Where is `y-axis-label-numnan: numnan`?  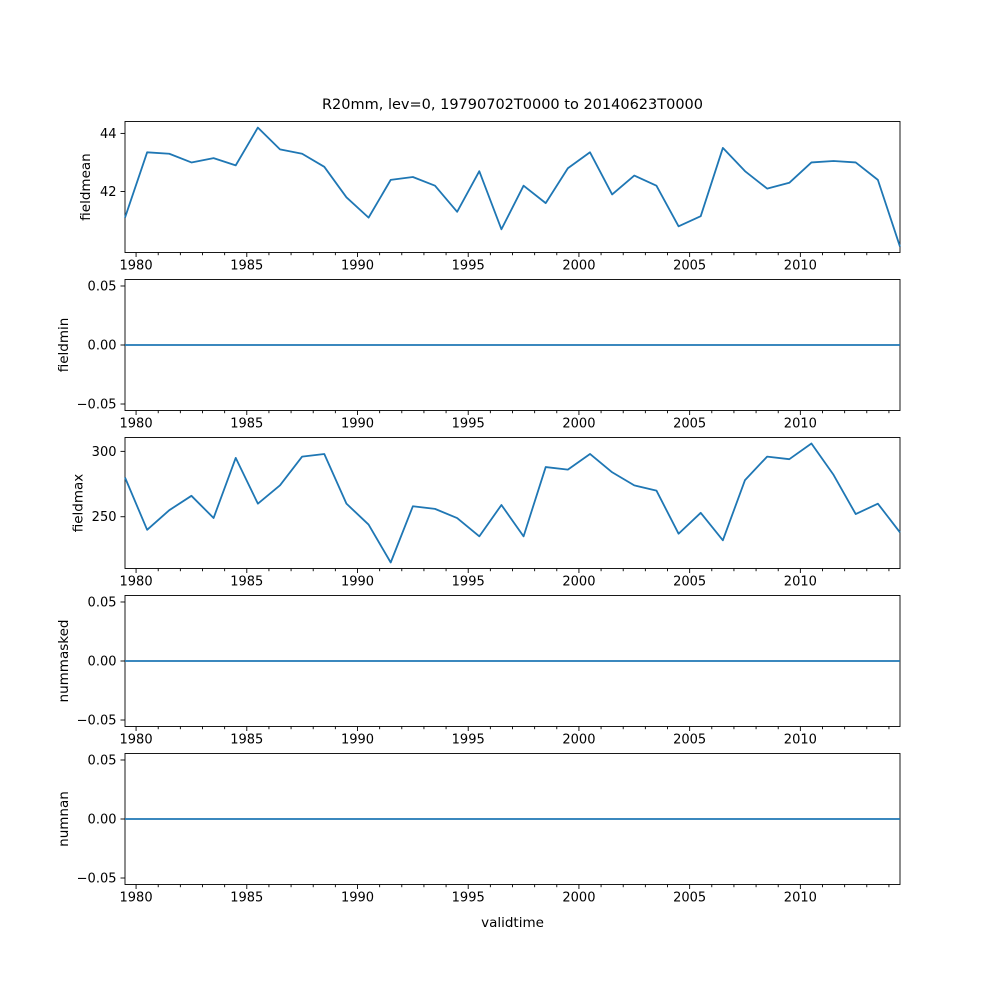 y-axis-label-numnan: numnan is located at coordinates (64, 819).